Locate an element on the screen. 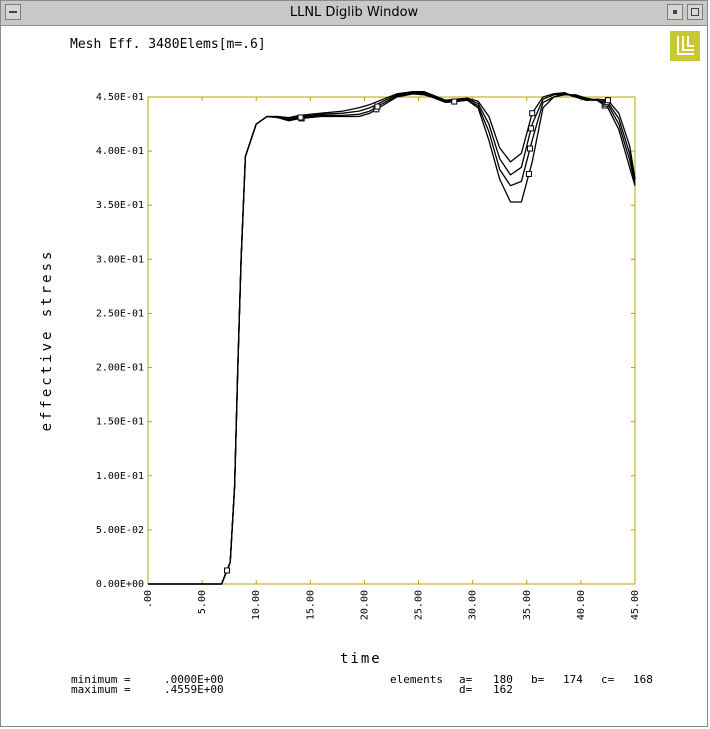 The width and height of the screenshot is (710, 729). logo-square is located at coordinates (685, 46).